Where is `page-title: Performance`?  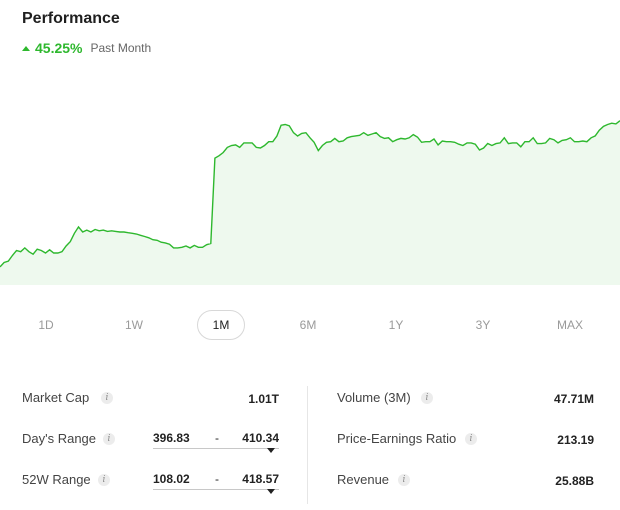 page-title: Performance is located at coordinates (71, 18).